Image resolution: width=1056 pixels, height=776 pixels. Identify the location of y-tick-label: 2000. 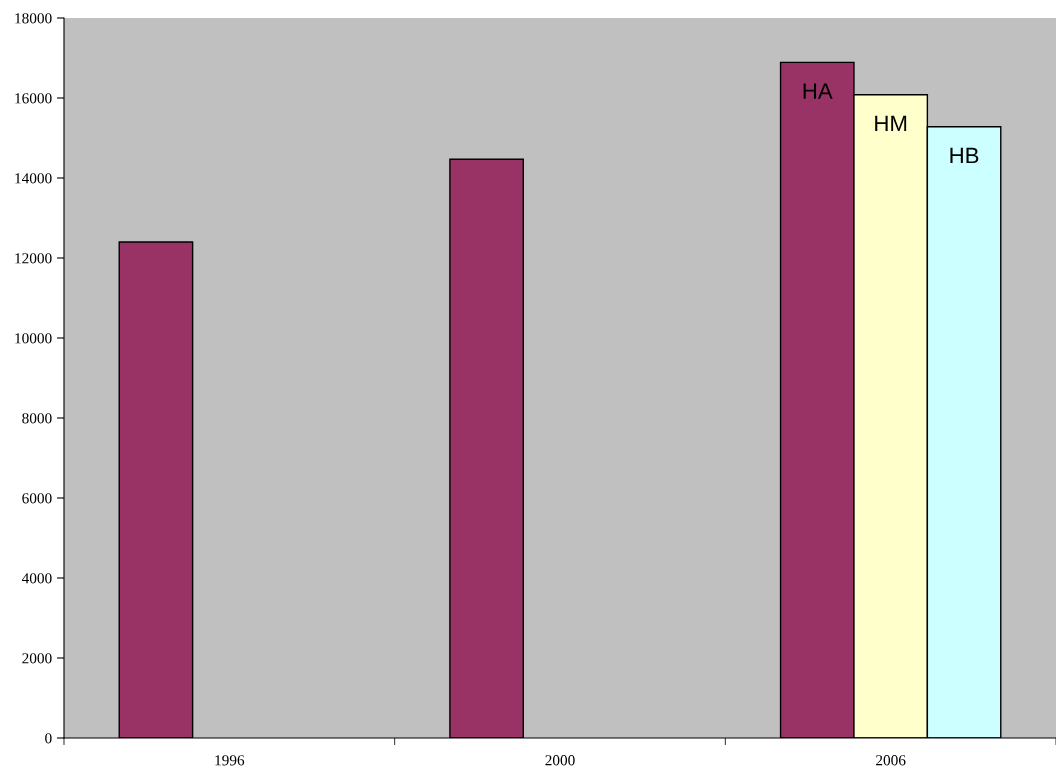
(37, 658).